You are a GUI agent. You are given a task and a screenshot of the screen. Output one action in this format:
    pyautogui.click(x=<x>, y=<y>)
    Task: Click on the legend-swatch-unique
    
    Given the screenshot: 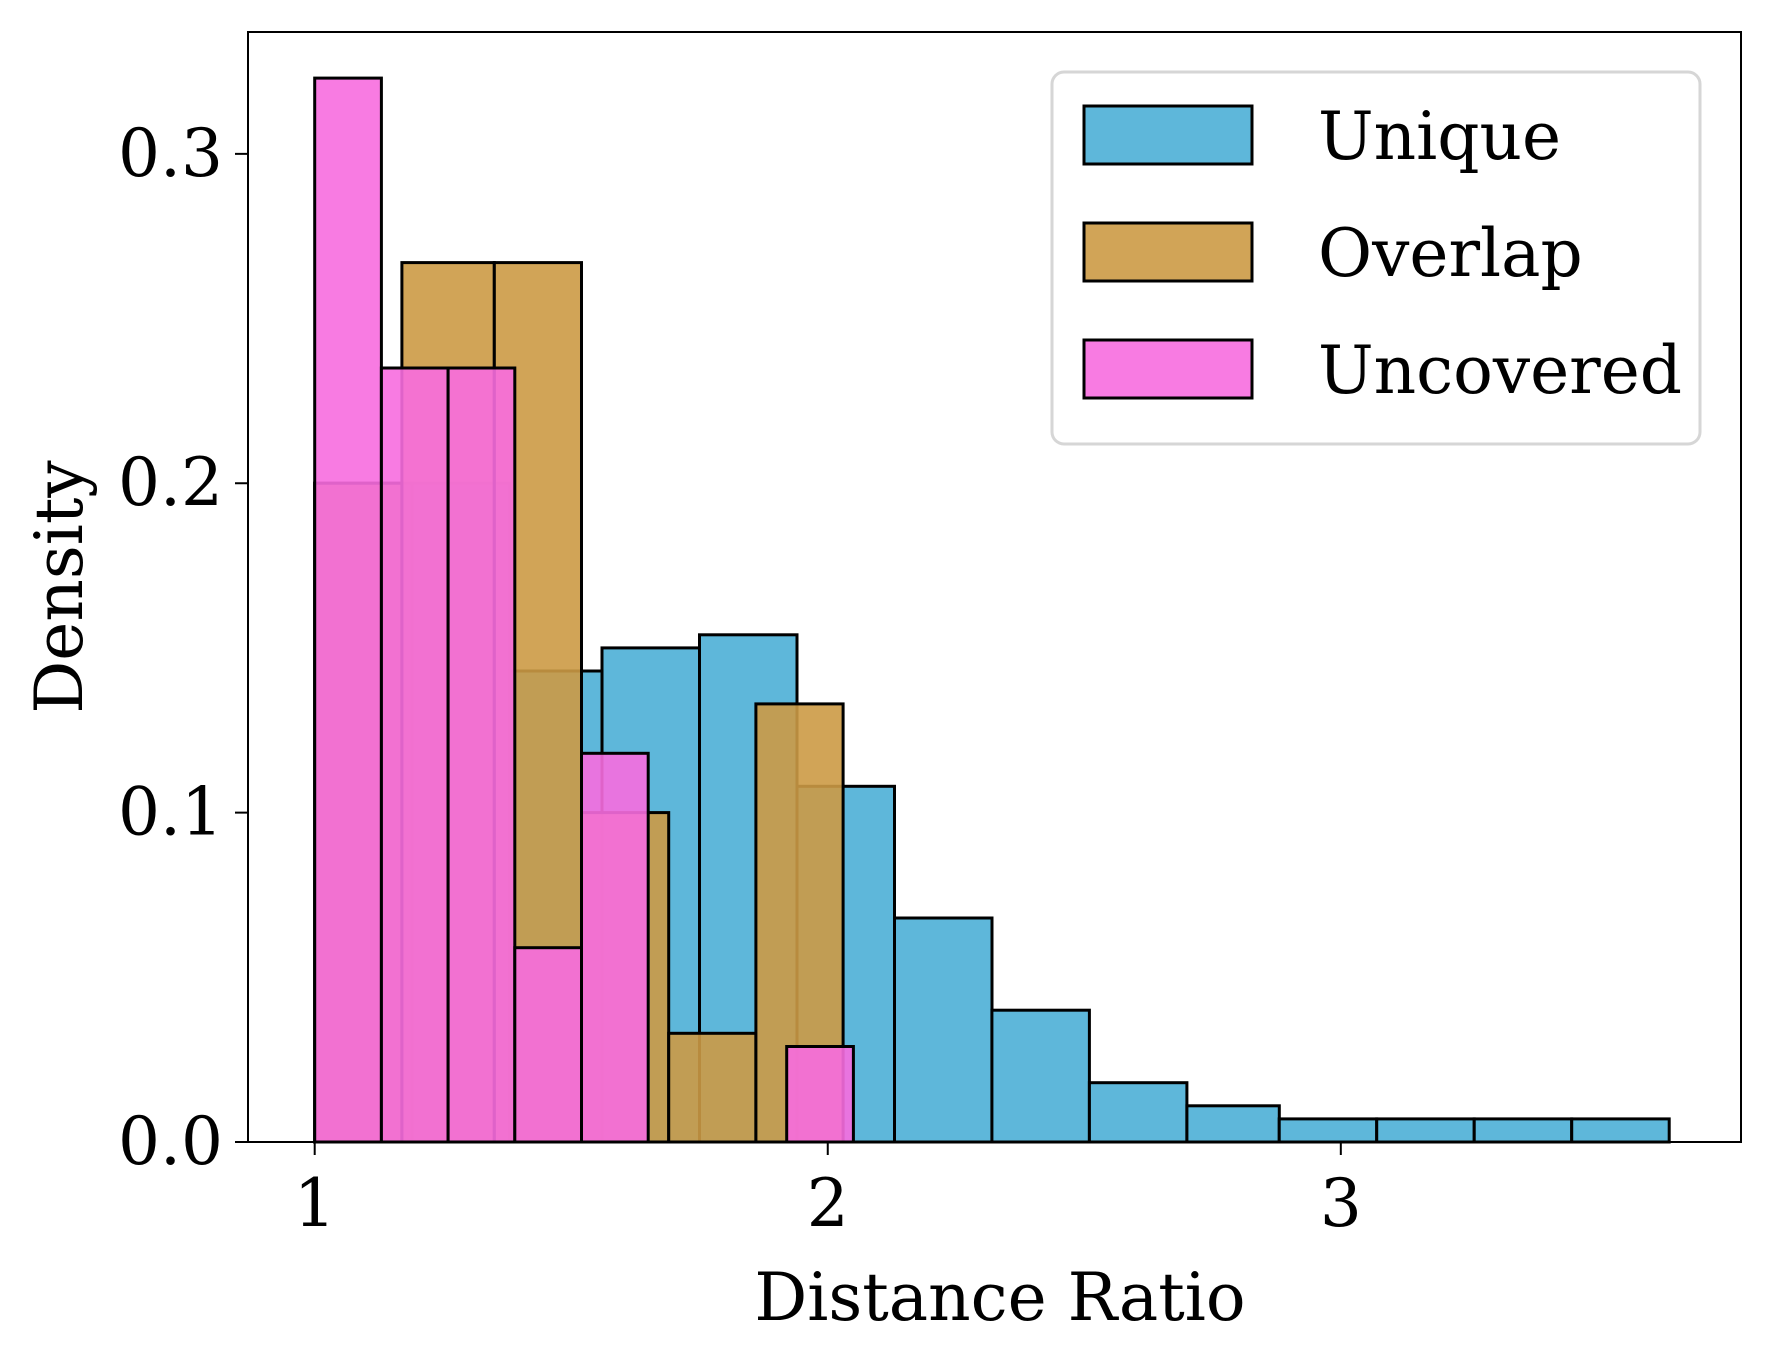 What is the action you would take?
    pyautogui.click(x=1168, y=135)
    